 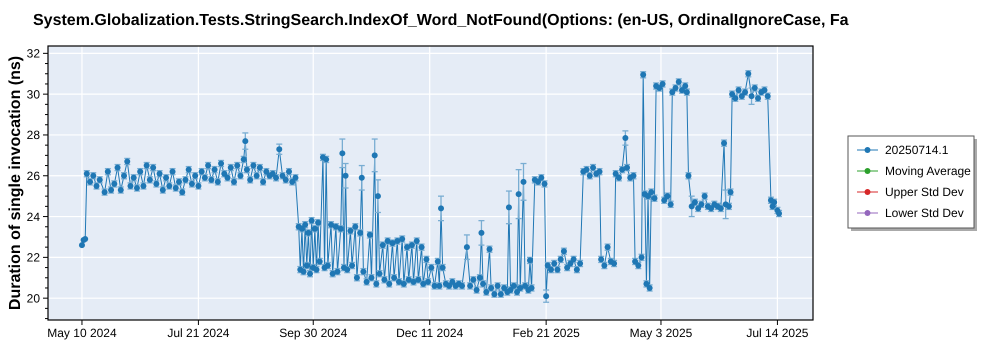 I want to click on y-tick-label: 22, so click(x=33, y=257).